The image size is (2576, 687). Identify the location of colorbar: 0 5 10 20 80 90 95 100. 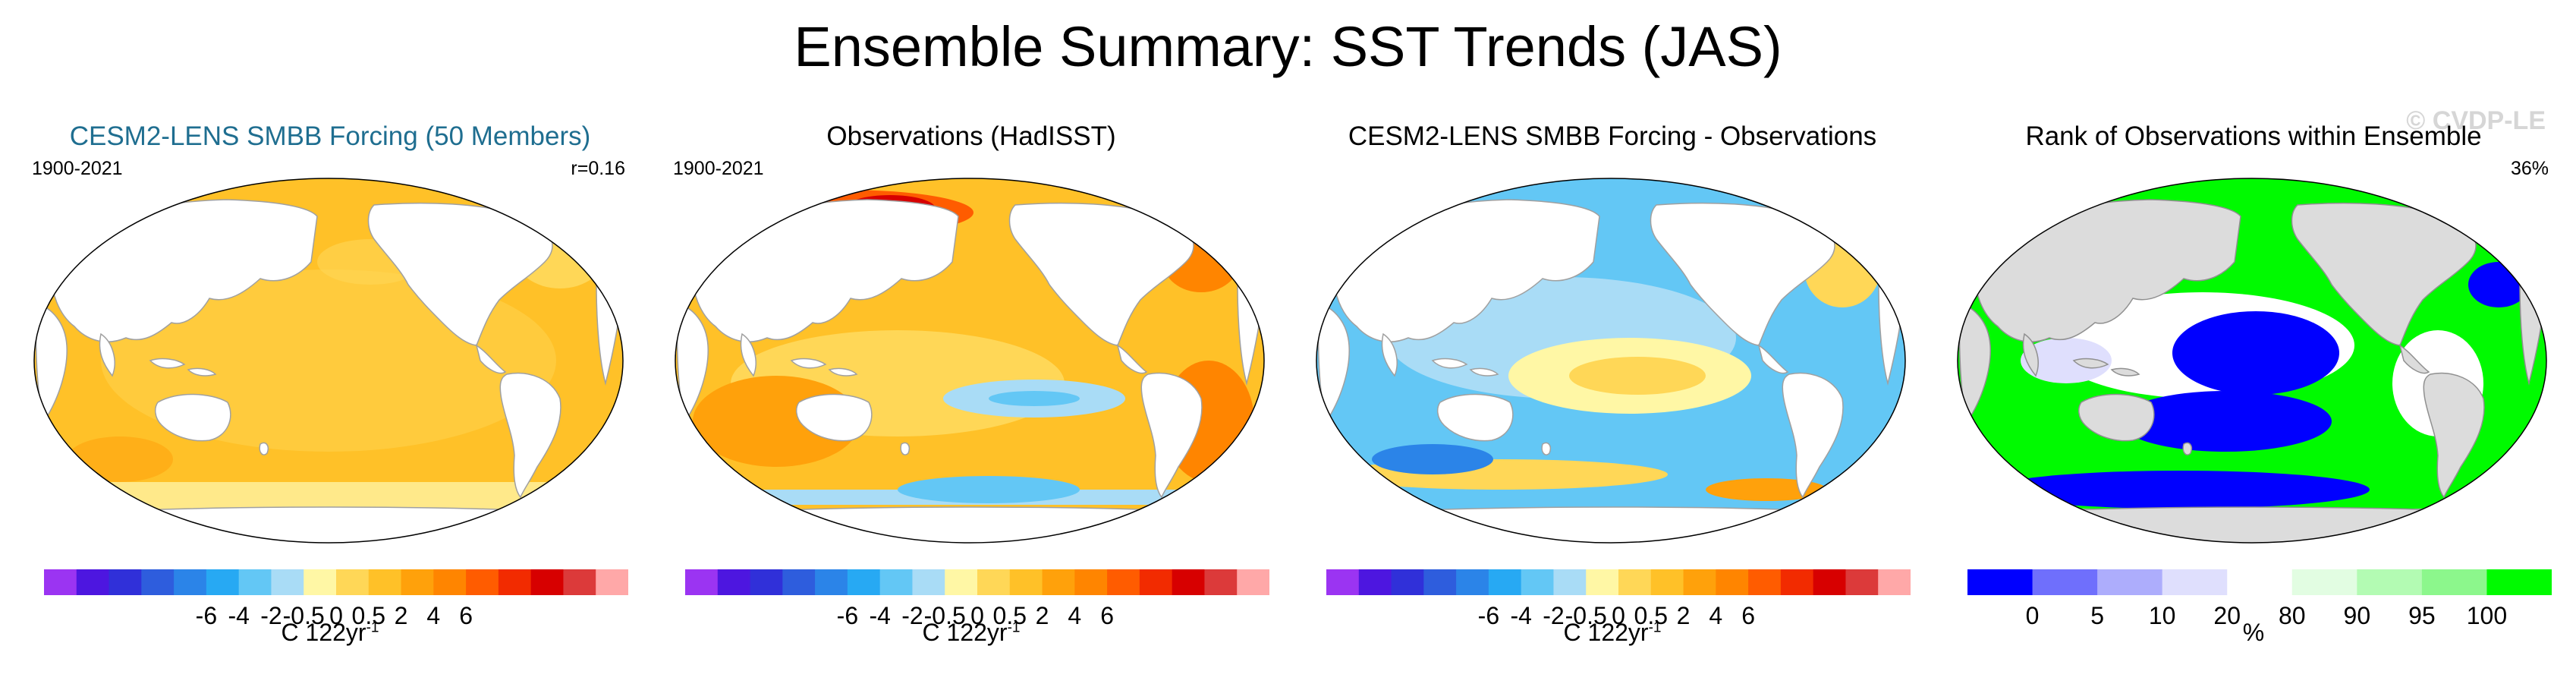
(2259, 599).